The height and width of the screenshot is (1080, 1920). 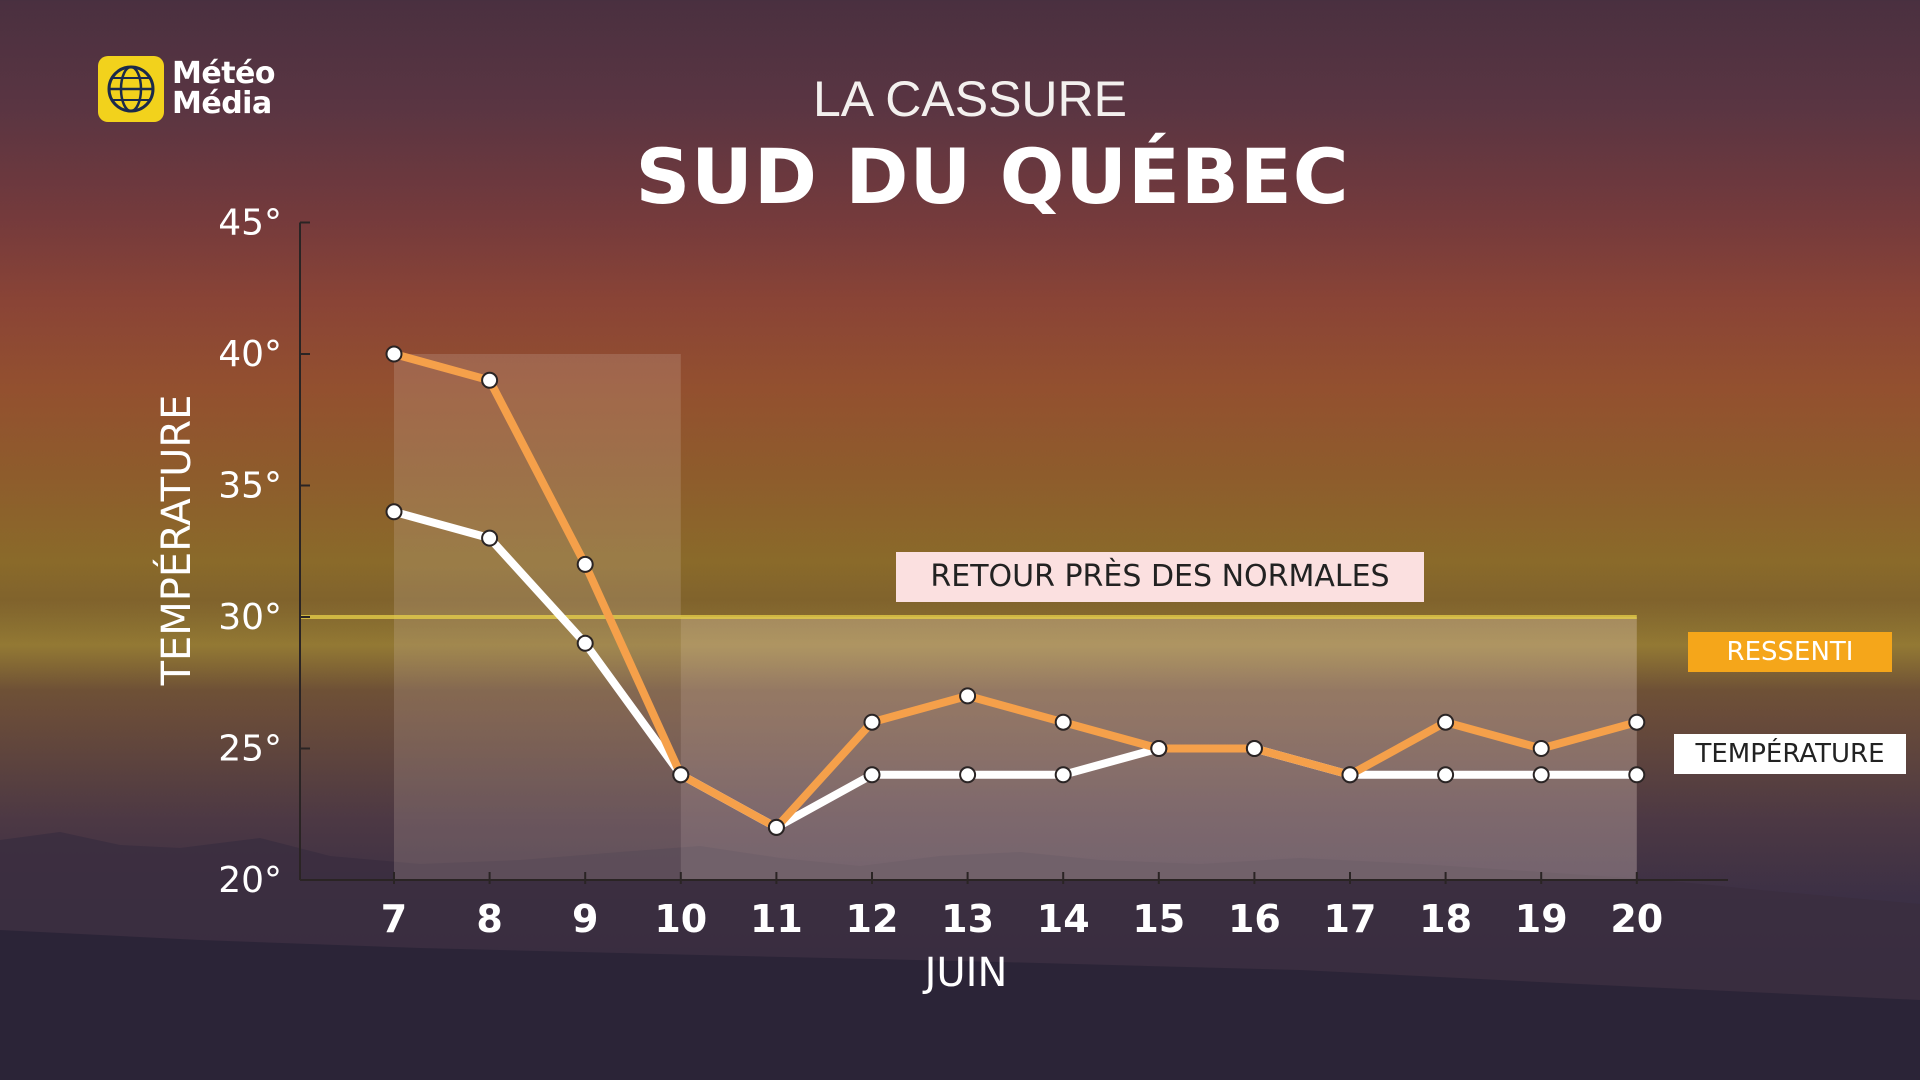 What do you see at coordinates (250, 617) in the screenshot?
I see `y-tick-label: 30°` at bounding box center [250, 617].